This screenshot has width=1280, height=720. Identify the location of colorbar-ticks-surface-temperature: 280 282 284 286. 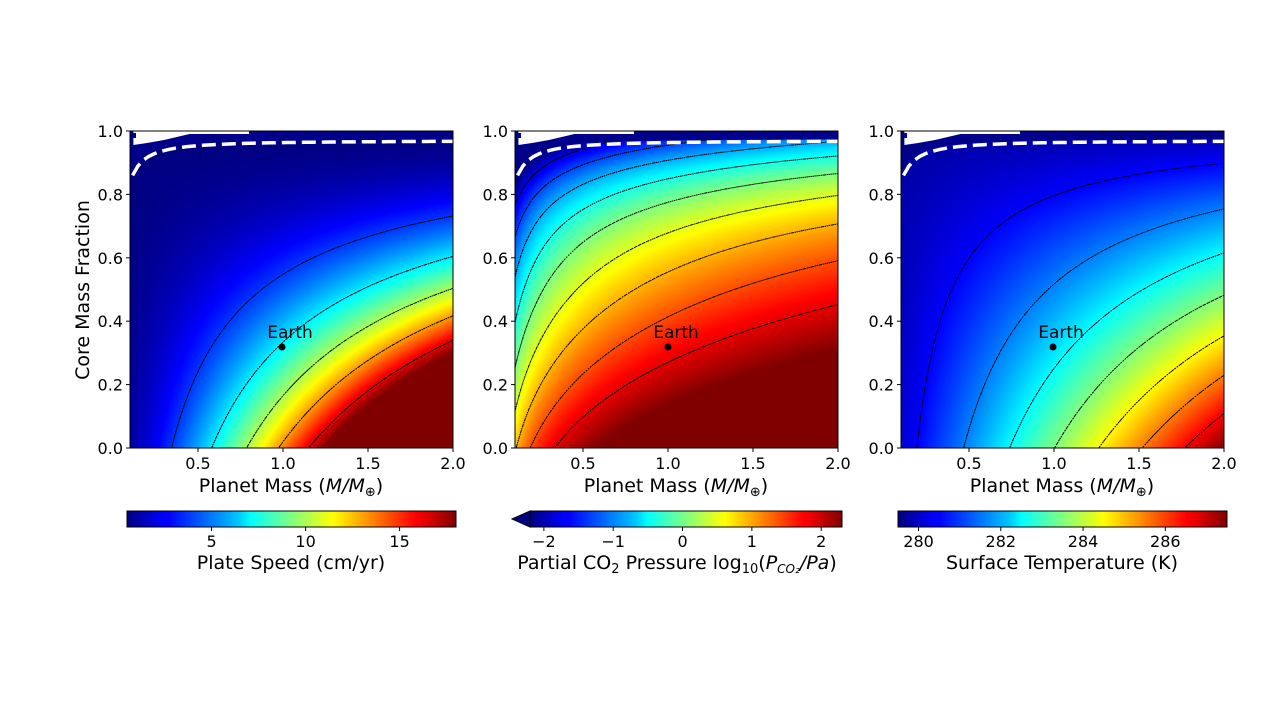
(1042, 539).